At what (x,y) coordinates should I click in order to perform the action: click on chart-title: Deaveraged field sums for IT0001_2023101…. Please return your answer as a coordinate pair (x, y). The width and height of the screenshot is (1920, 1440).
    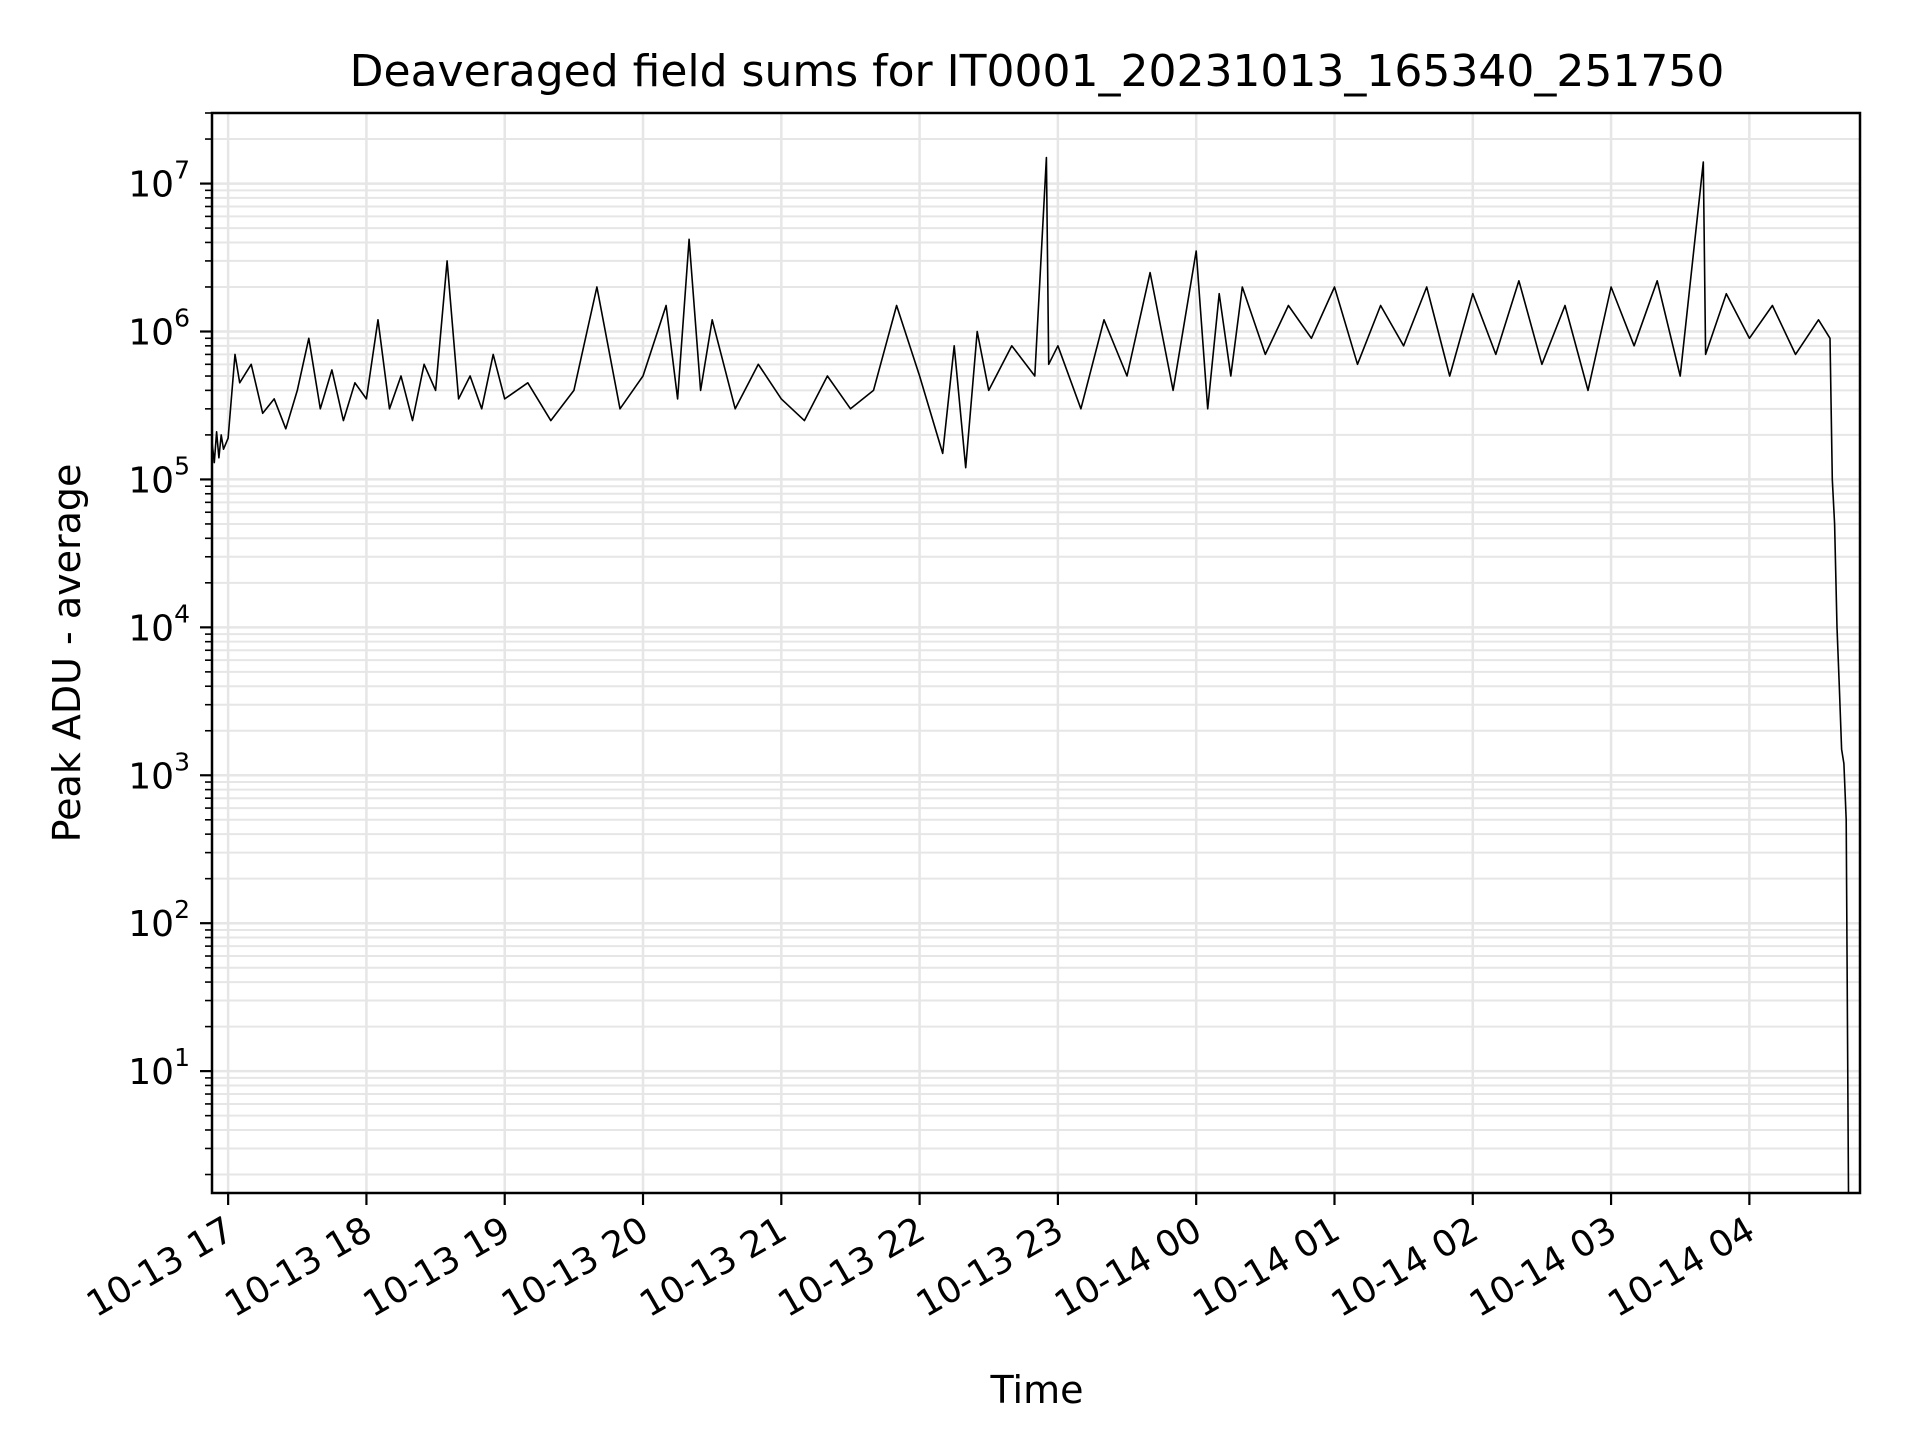
    Looking at the image, I should click on (1037, 71).